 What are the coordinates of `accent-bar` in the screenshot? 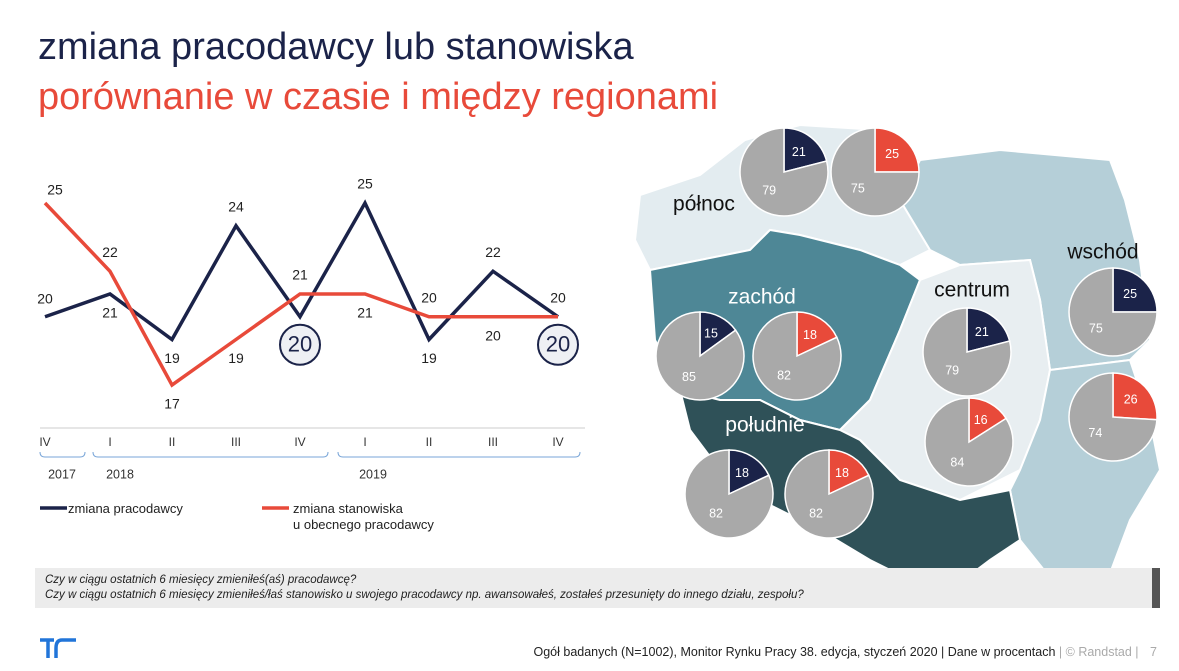 It's located at (1156, 588).